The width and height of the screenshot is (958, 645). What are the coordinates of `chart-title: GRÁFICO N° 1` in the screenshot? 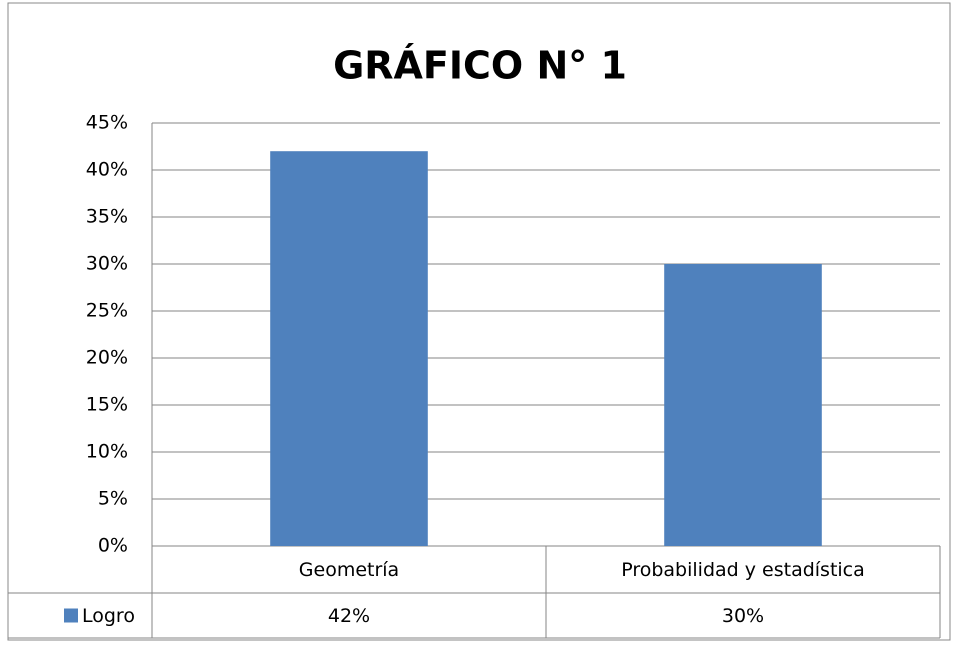 It's located at (480, 66).